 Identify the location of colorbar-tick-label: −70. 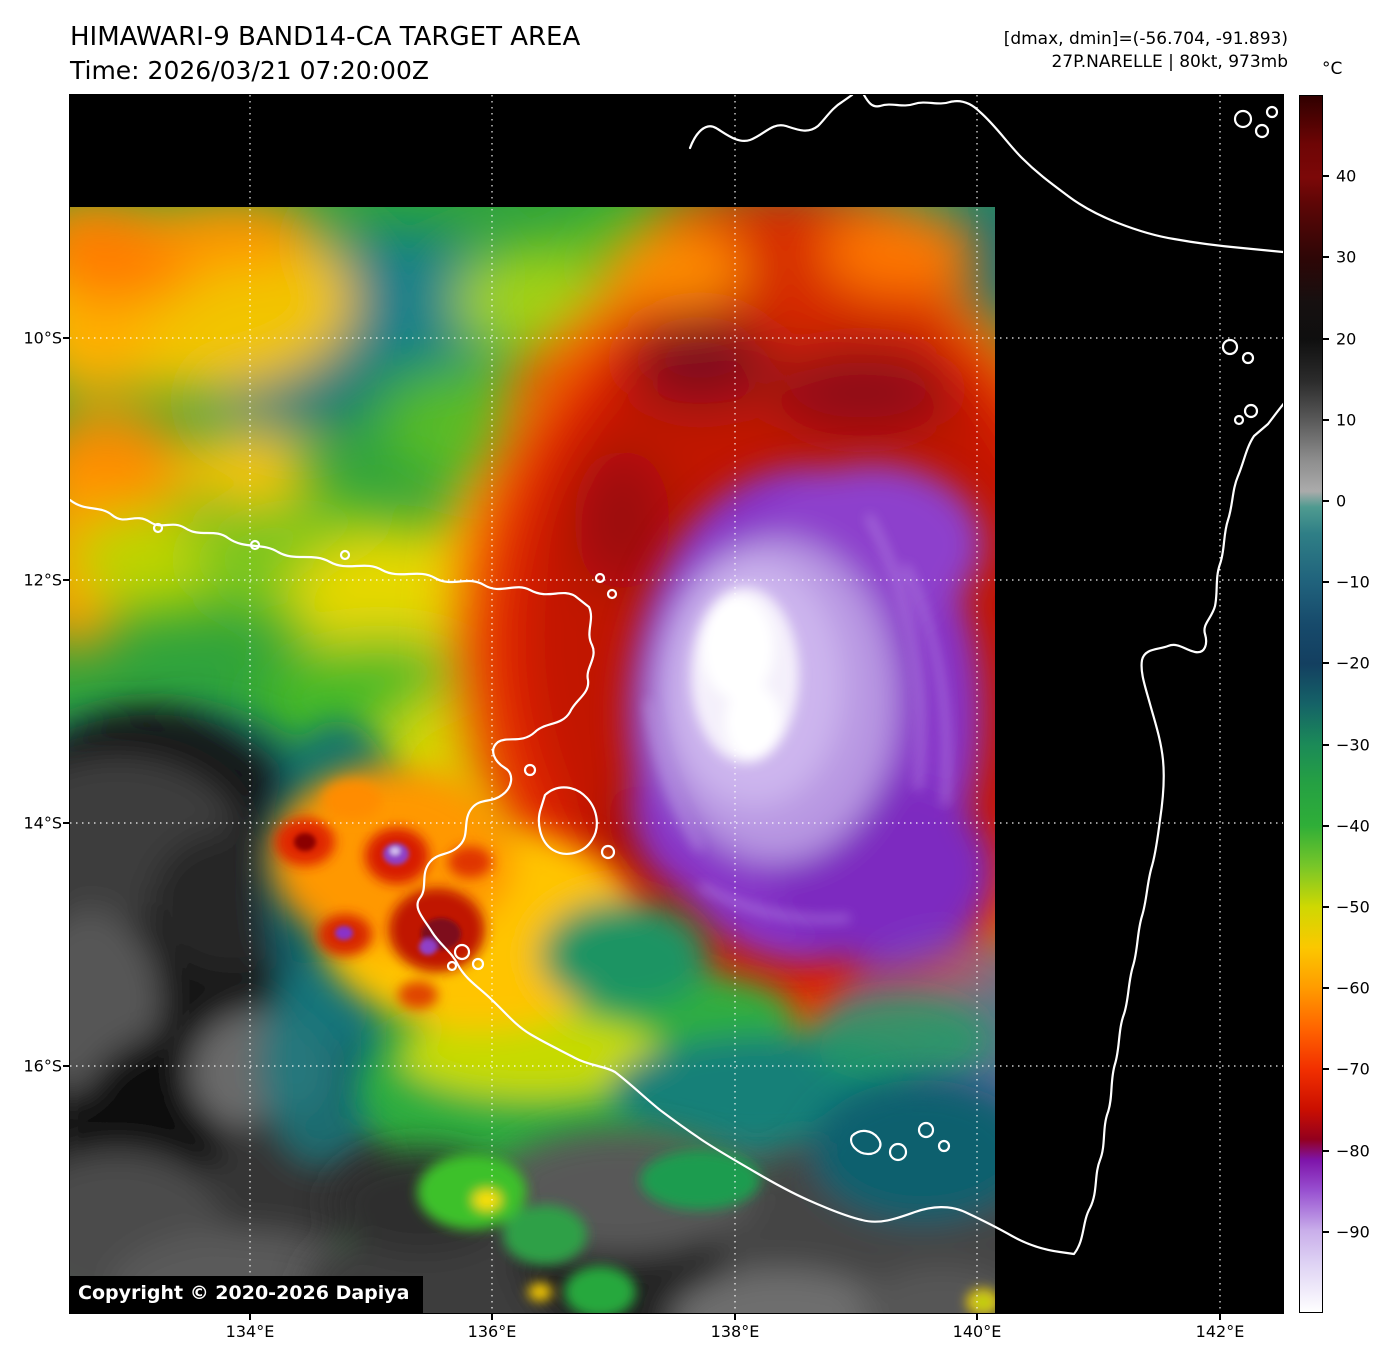
(1353, 1069).